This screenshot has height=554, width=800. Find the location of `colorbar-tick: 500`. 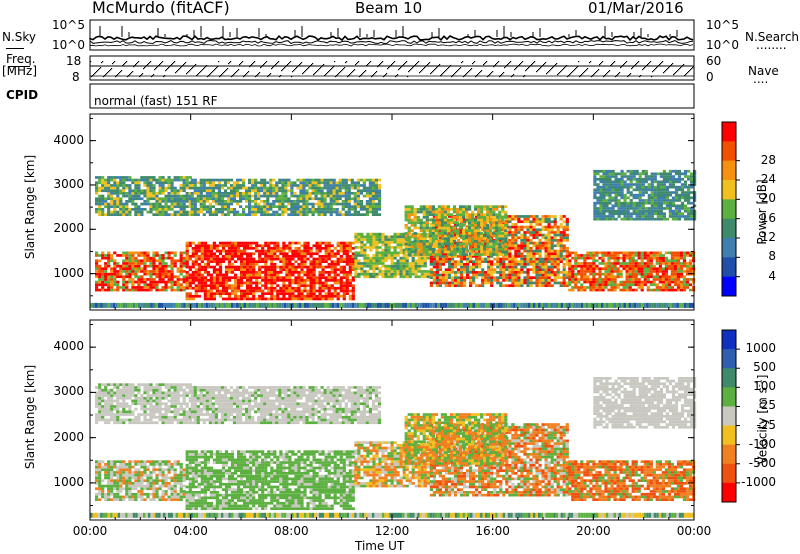

colorbar-tick: 500 is located at coordinates (764, 367).